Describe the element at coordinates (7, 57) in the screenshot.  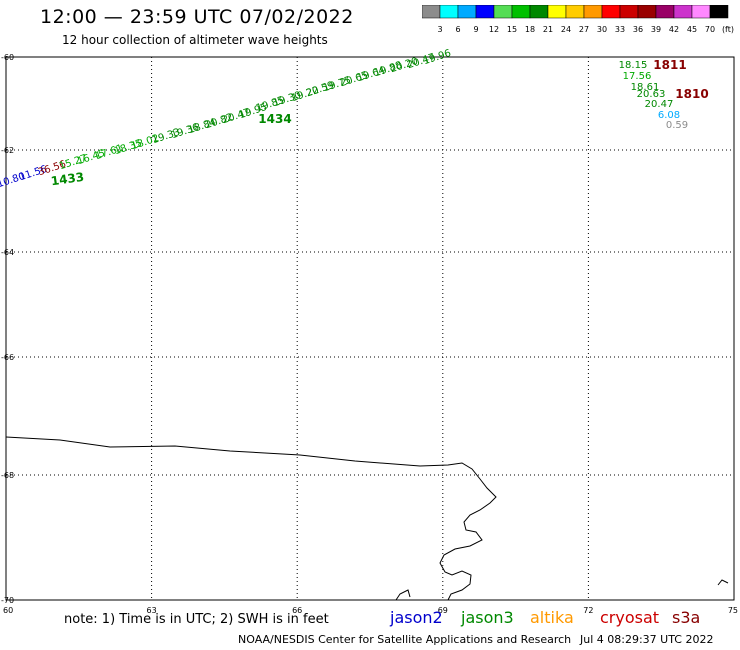
I see `latitude-label: -60` at that location.